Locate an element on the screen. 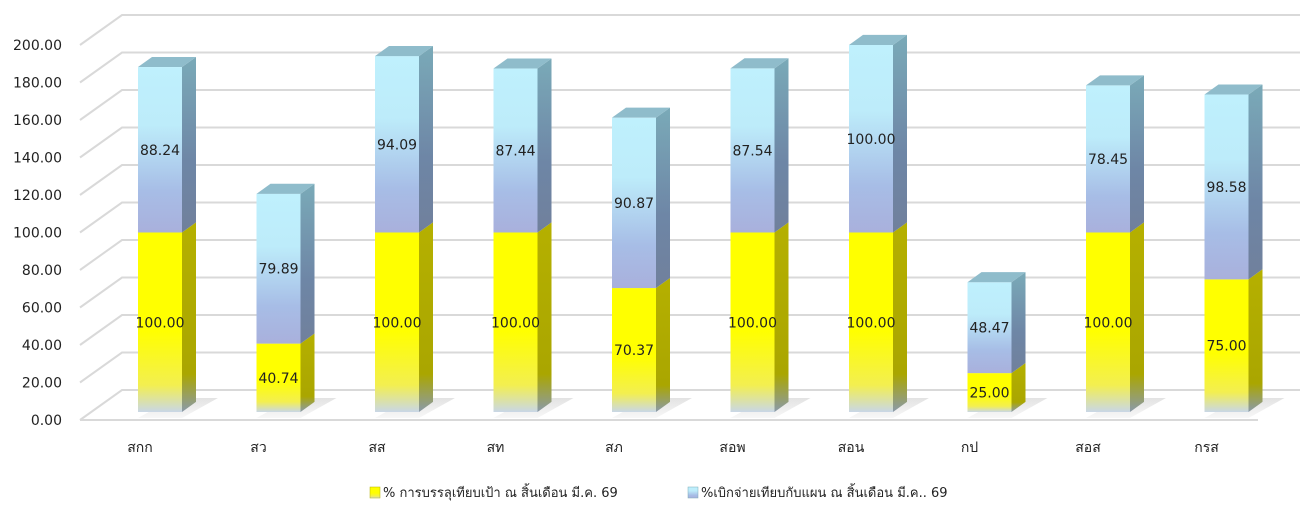 Image resolution: width=1302 pixels, height=508 pixels. data-label-series-2: 100.00 is located at coordinates (871, 140).